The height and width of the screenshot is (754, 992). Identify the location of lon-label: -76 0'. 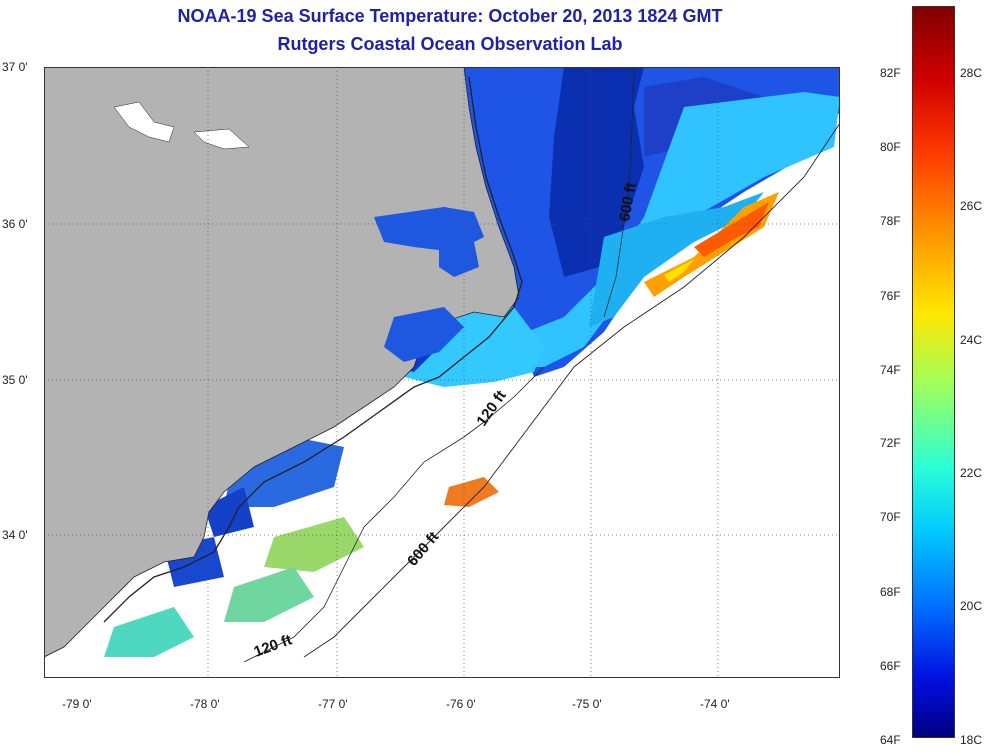
(461, 704).